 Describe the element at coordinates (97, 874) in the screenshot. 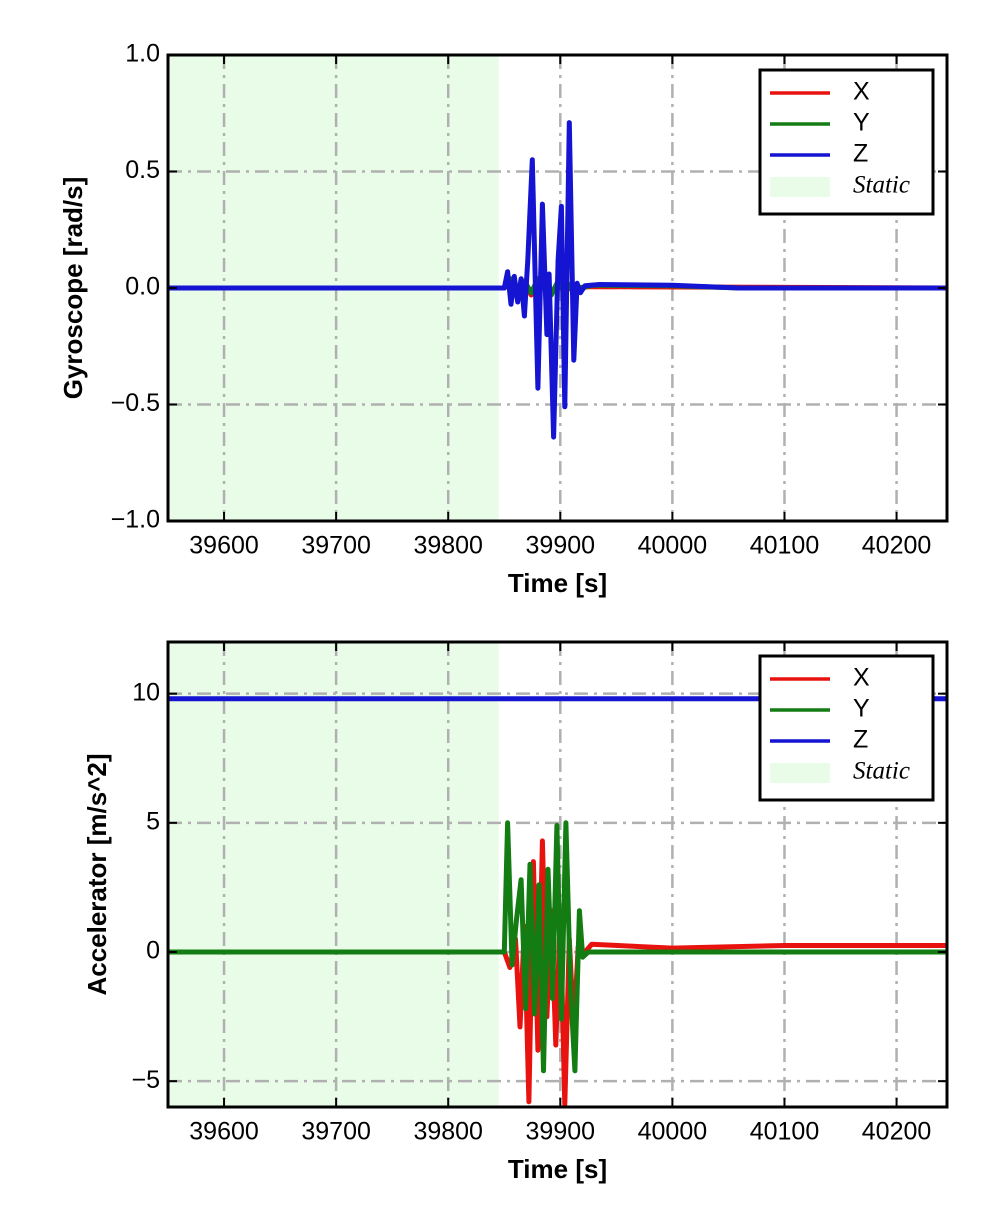

I see `y-axis-title: Accelerator [m/s^2]` at that location.